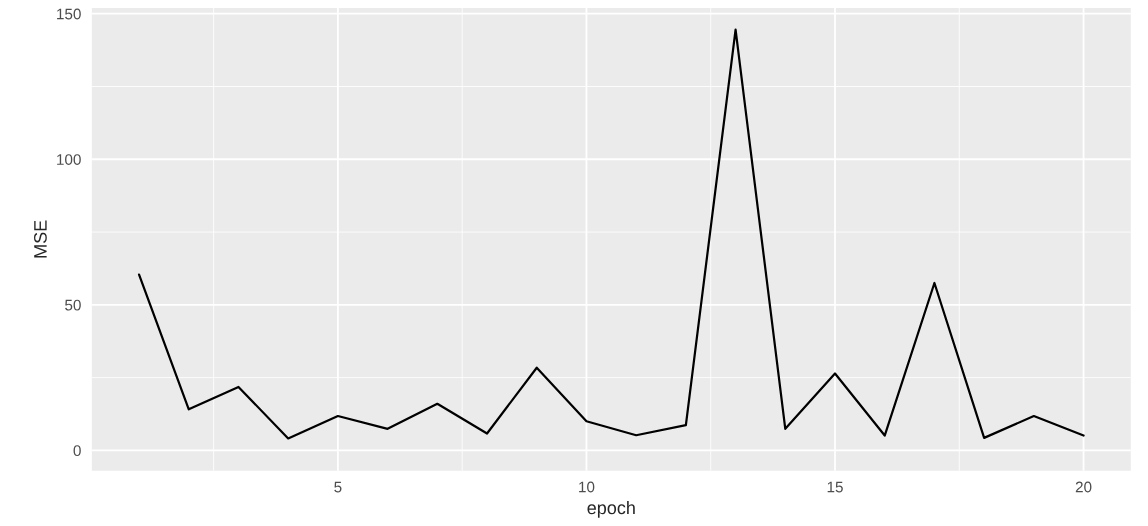  I want to click on x-tick-label: 5, so click(338, 487).